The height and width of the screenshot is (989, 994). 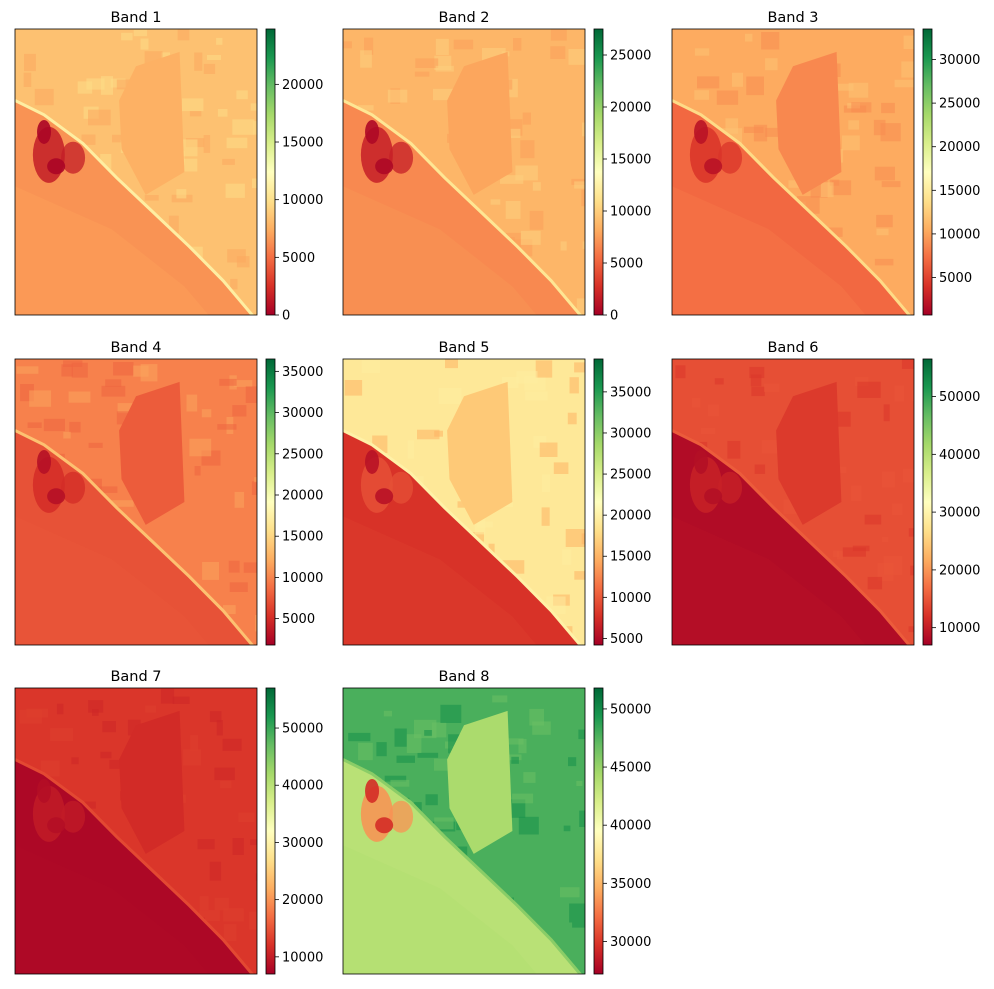 I want to click on plume, so click(x=73, y=816).